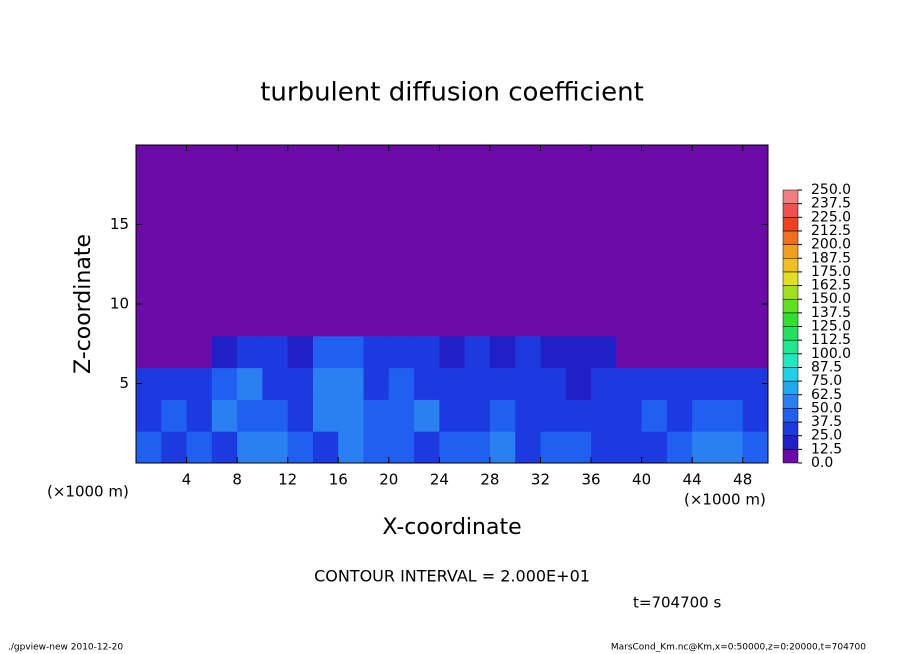 This screenshot has width=904, height=654. What do you see at coordinates (826, 436) in the screenshot?
I see `colorbar-label: 25.0` at bounding box center [826, 436].